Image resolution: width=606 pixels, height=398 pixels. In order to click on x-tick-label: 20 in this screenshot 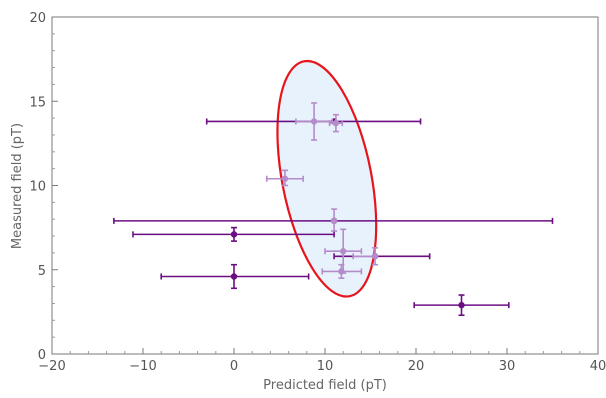, I will do `click(416, 366)`.